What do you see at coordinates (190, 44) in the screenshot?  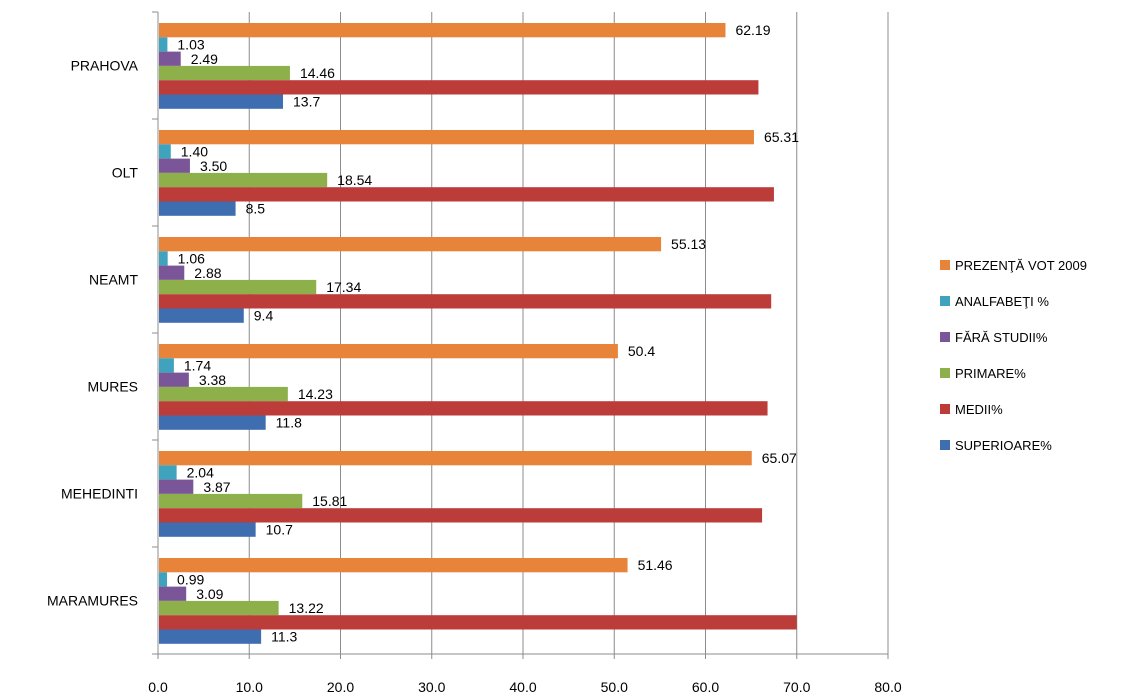 I see `data-label: 1.03` at bounding box center [190, 44].